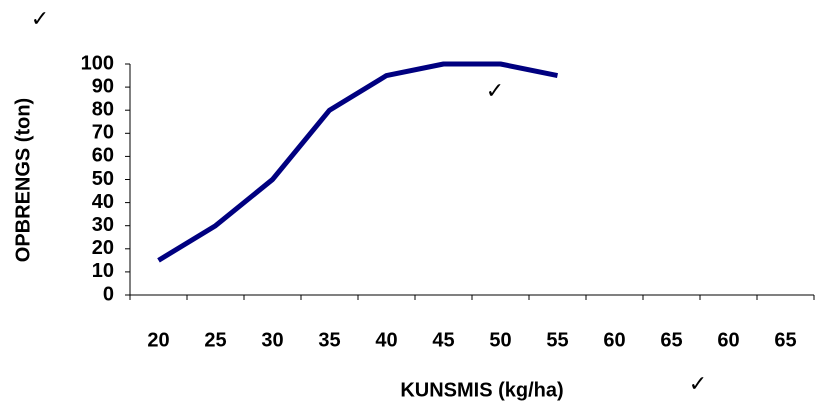 The image size is (818, 407). Describe the element at coordinates (108, 294) in the screenshot. I see `y-tick-label: 0` at that location.